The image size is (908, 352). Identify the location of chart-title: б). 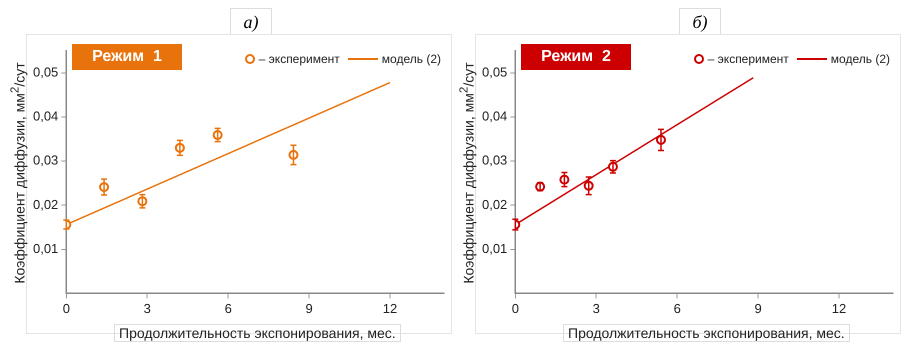
(700, 21).